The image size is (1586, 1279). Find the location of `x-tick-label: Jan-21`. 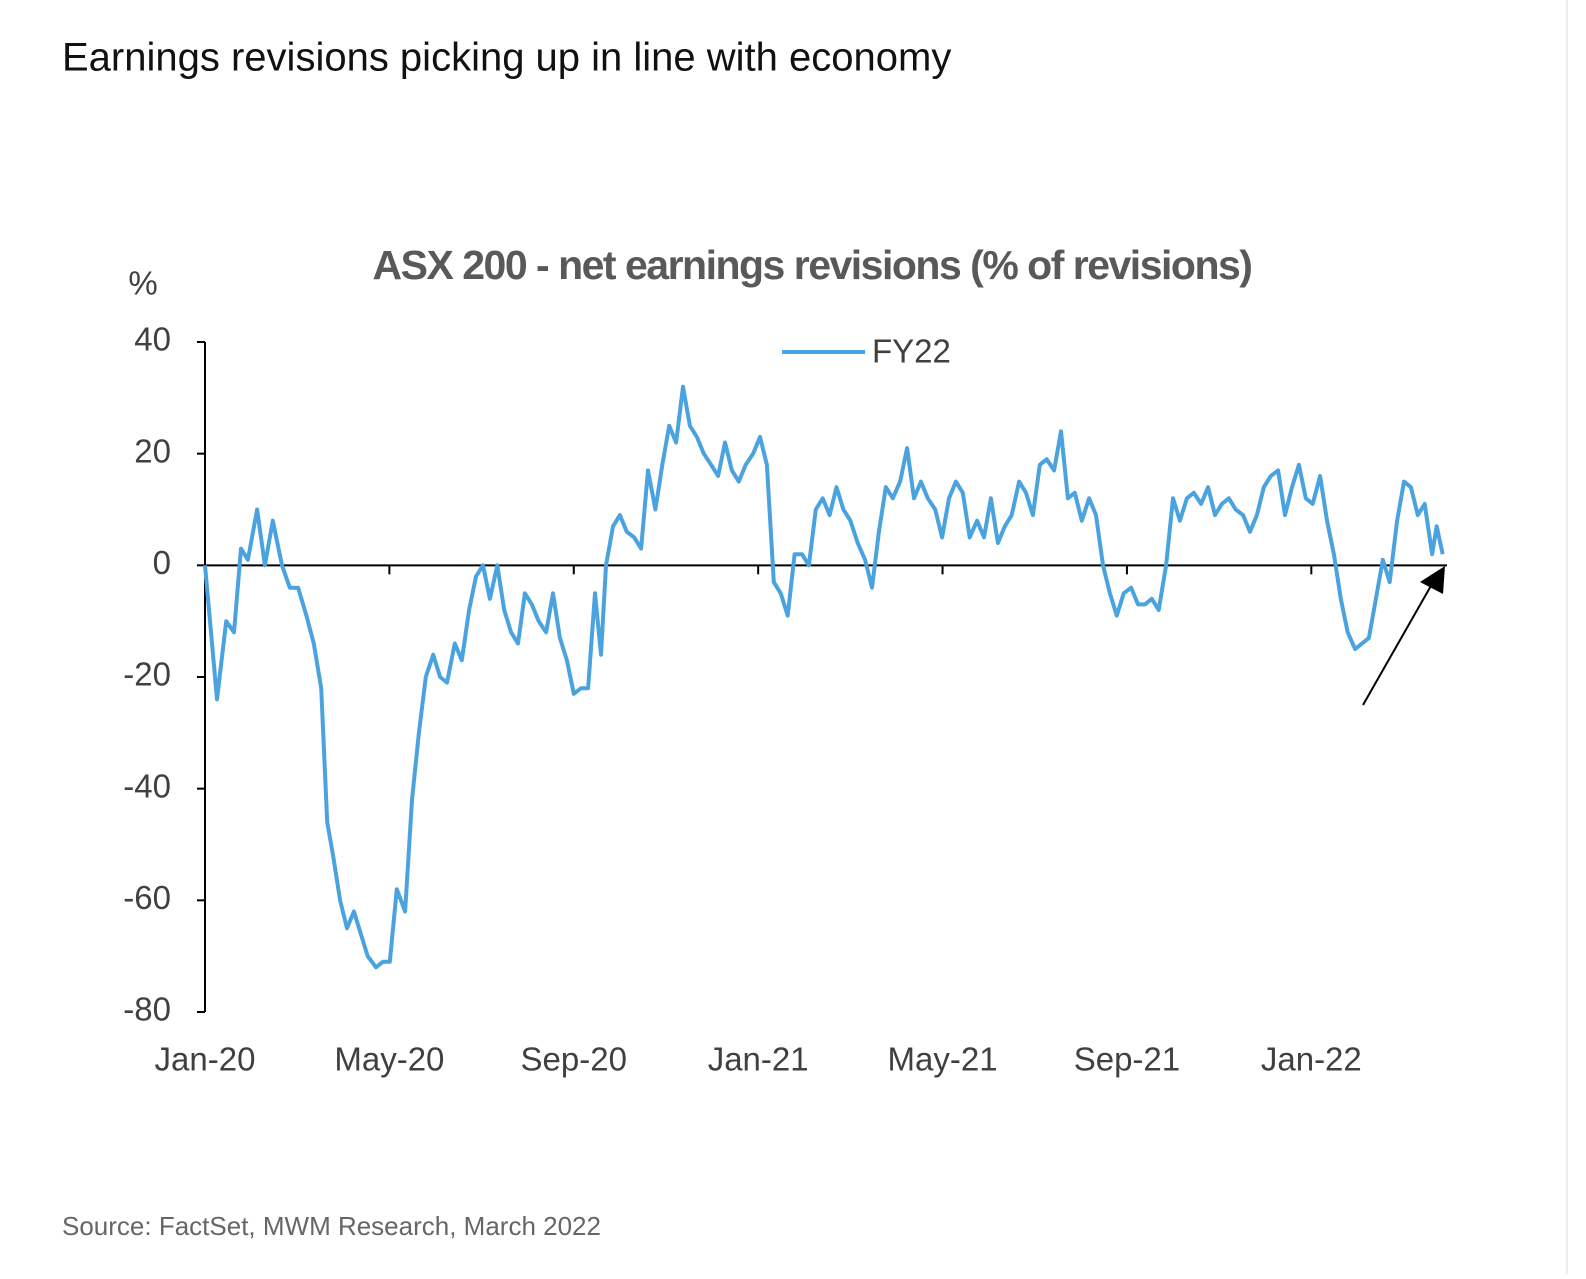

x-tick-label: Jan-21 is located at coordinates (758, 1059).